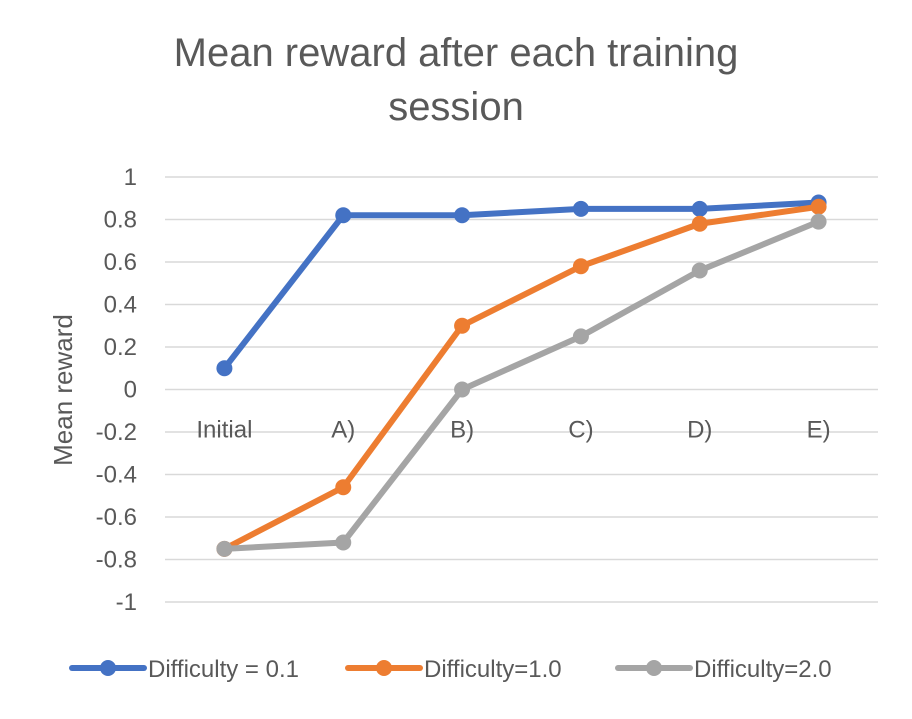  What do you see at coordinates (819, 430) in the screenshot?
I see `x-tick-label: E)` at bounding box center [819, 430].